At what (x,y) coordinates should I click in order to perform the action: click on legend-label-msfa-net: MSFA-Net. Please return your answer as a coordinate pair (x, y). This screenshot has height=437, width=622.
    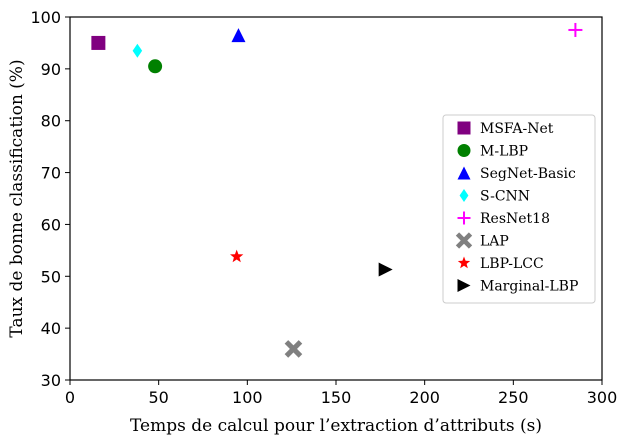
    Looking at the image, I should click on (517, 129).